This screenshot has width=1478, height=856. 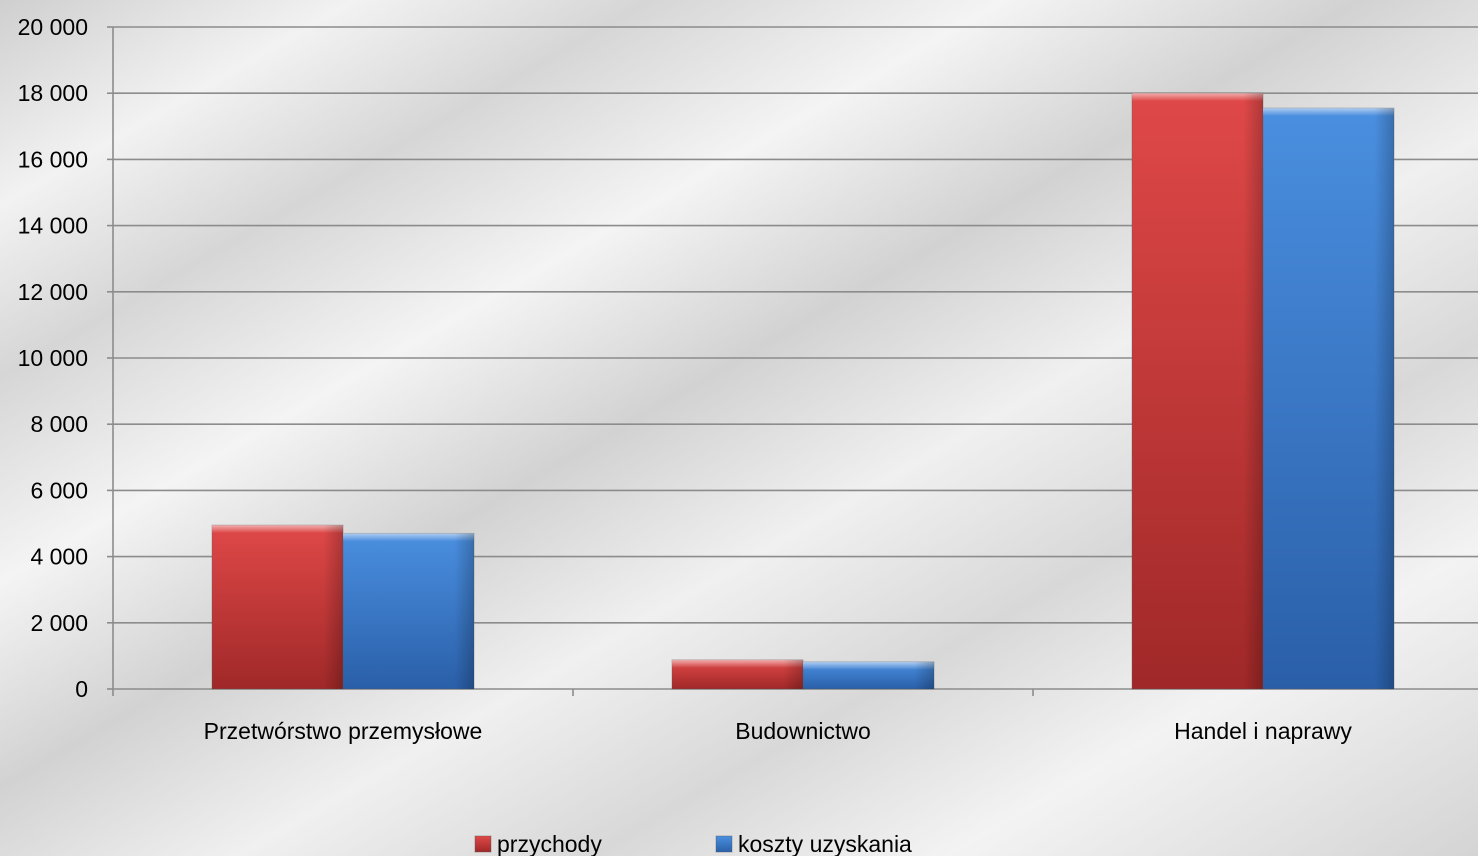 I want to click on x-tick-label: Budownictwo, so click(x=803, y=731).